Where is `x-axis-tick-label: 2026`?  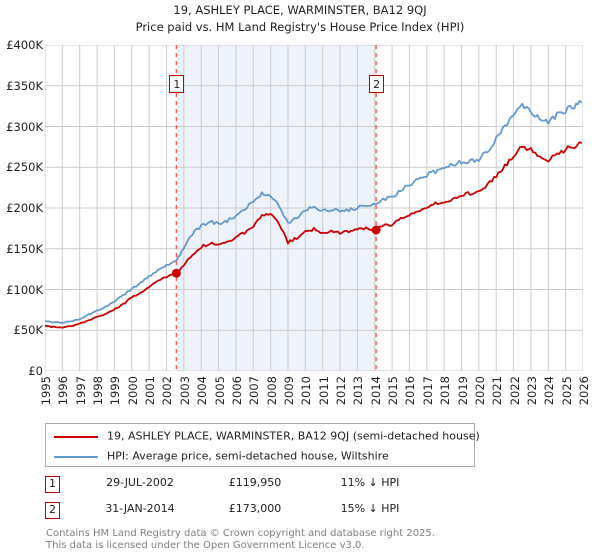
x-axis-tick-label: 2026 is located at coordinates (584, 391).